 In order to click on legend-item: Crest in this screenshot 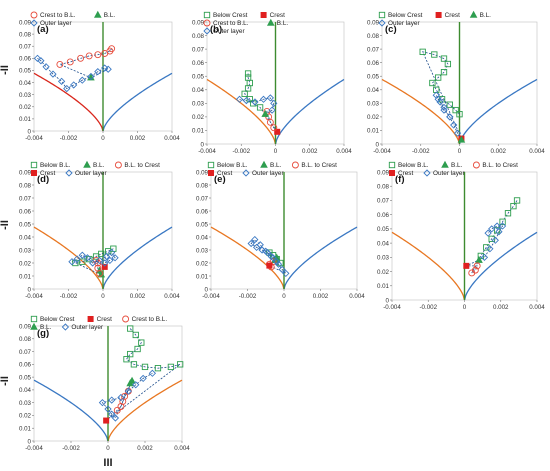, I will do `click(99, 319)`.